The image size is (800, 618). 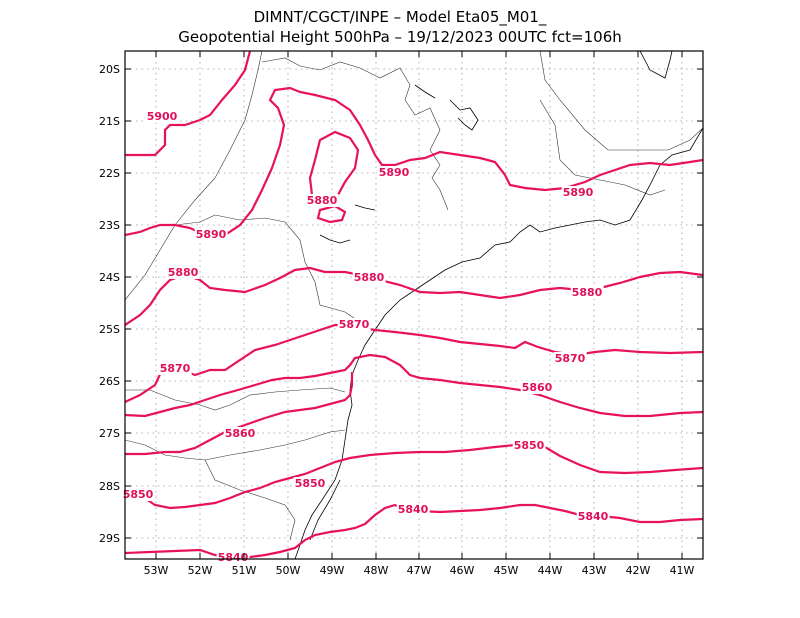 What do you see at coordinates (195, 220) in the screenshot?
I see `state-border-sp-ms` at bounding box center [195, 220].